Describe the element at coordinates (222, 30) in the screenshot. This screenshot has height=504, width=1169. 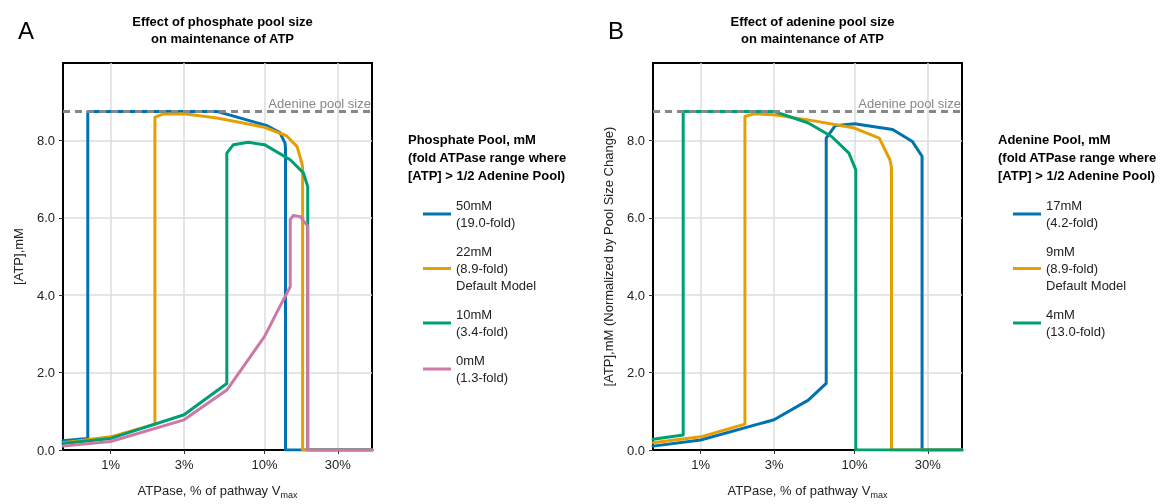
I see `chart-title: Effect of phosphate pool size on maintenance of ATP` at that location.